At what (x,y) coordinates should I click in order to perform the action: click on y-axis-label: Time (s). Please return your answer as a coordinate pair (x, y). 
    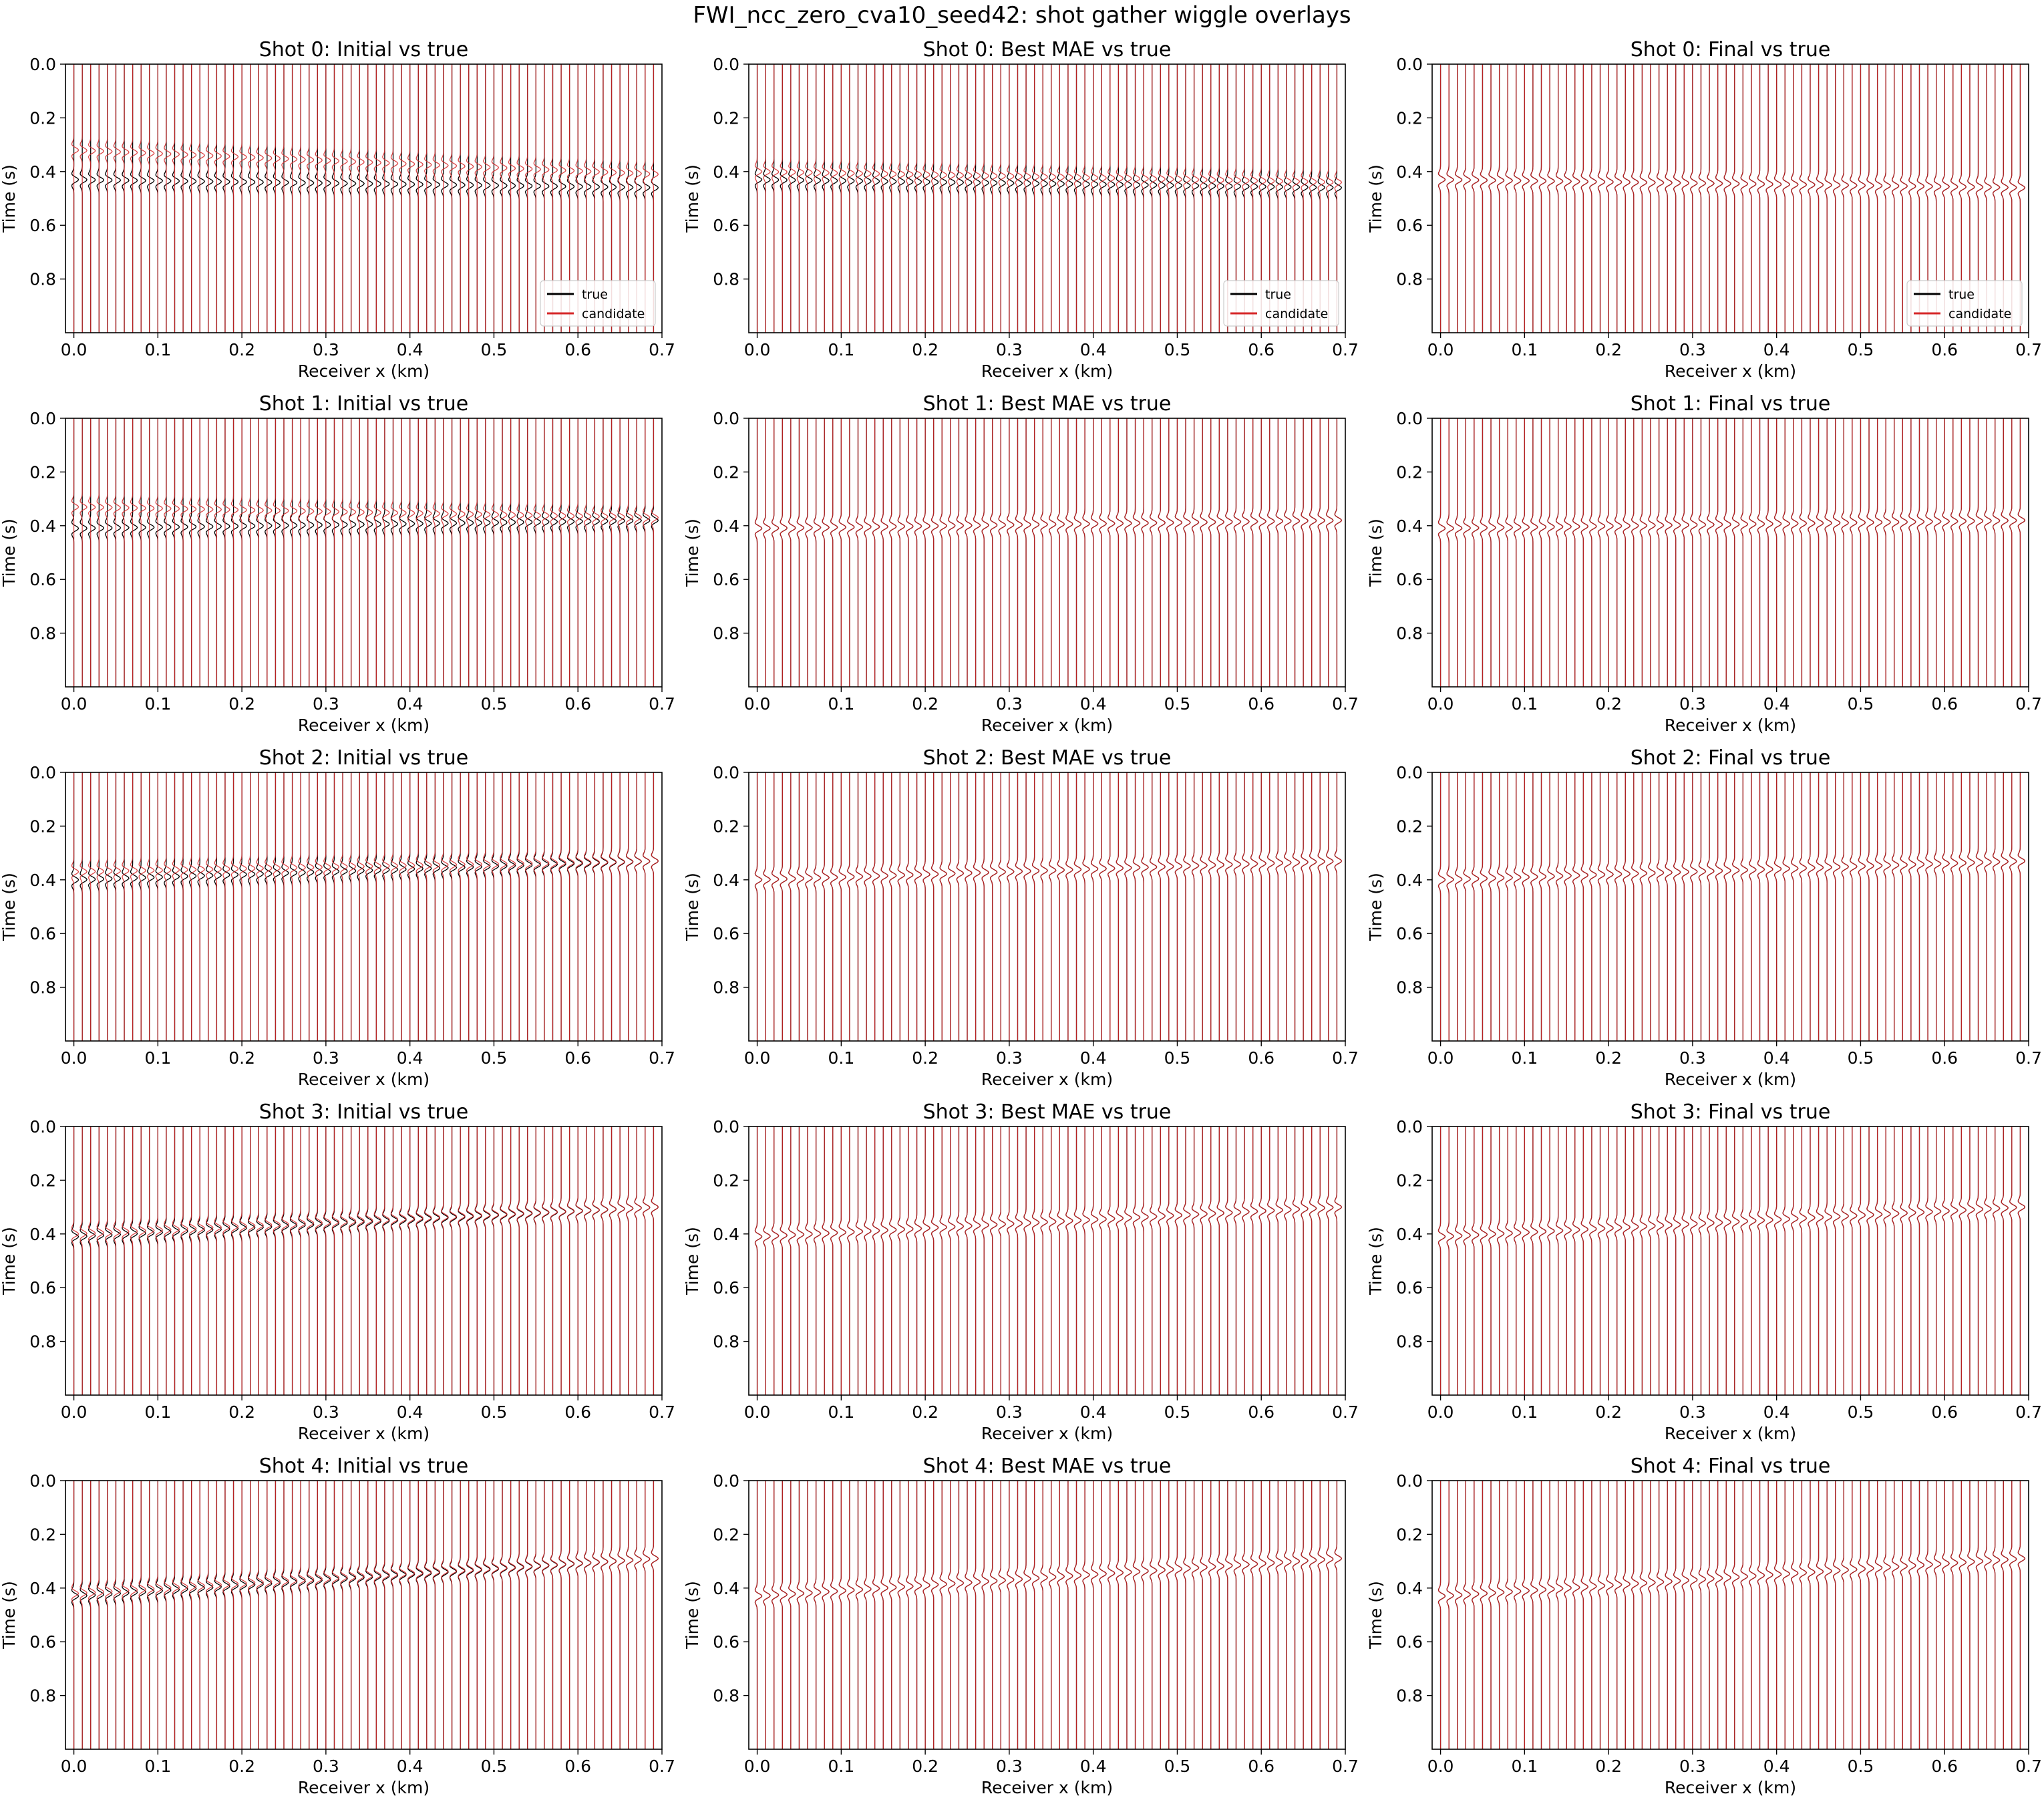
    Looking at the image, I should click on (9, 552).